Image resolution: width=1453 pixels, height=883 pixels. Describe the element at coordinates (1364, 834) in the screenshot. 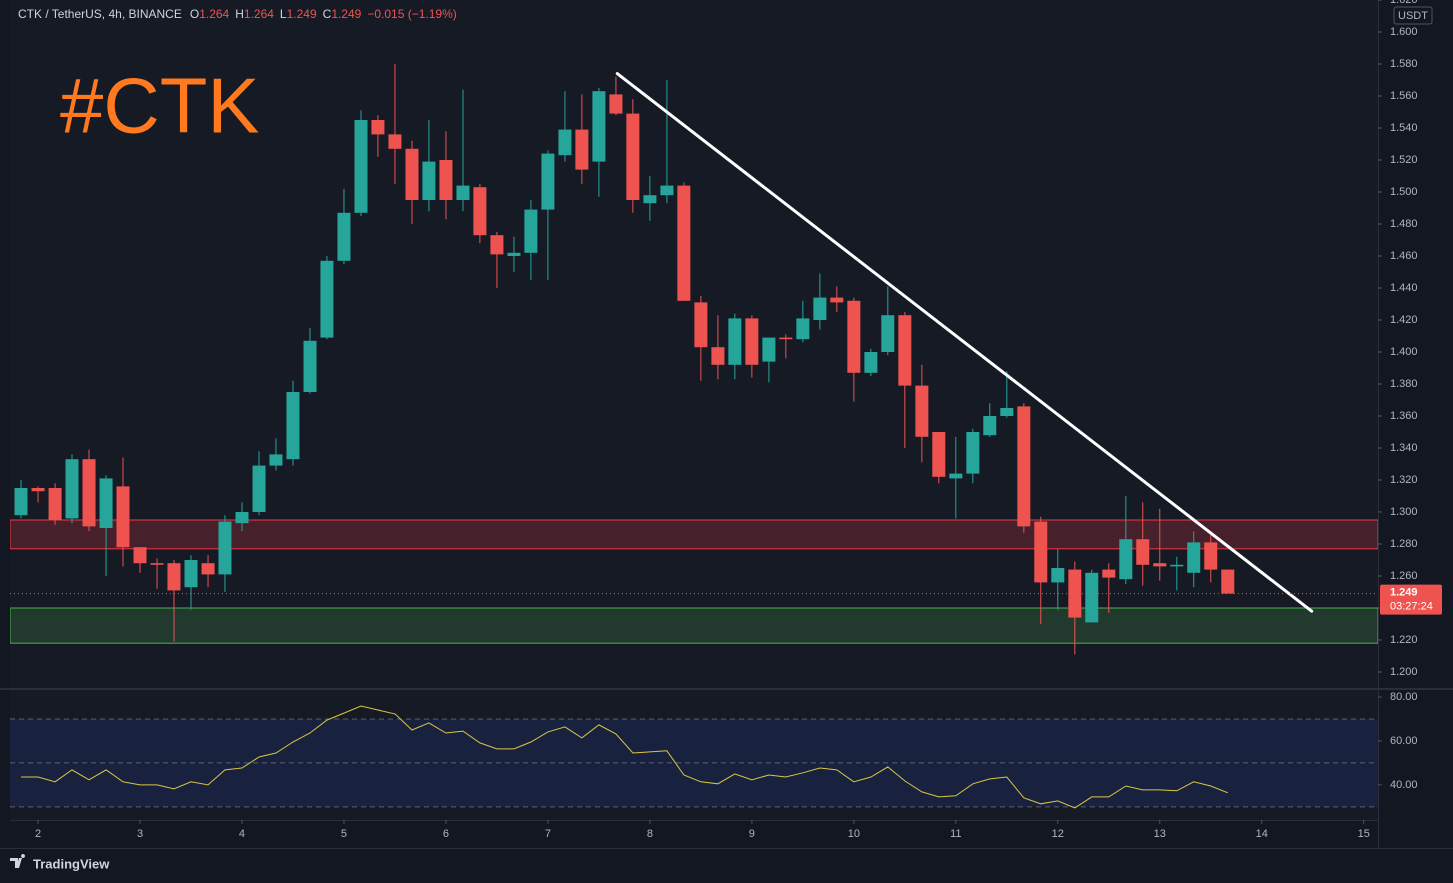

I see `x-tick-label: 15` at that location.